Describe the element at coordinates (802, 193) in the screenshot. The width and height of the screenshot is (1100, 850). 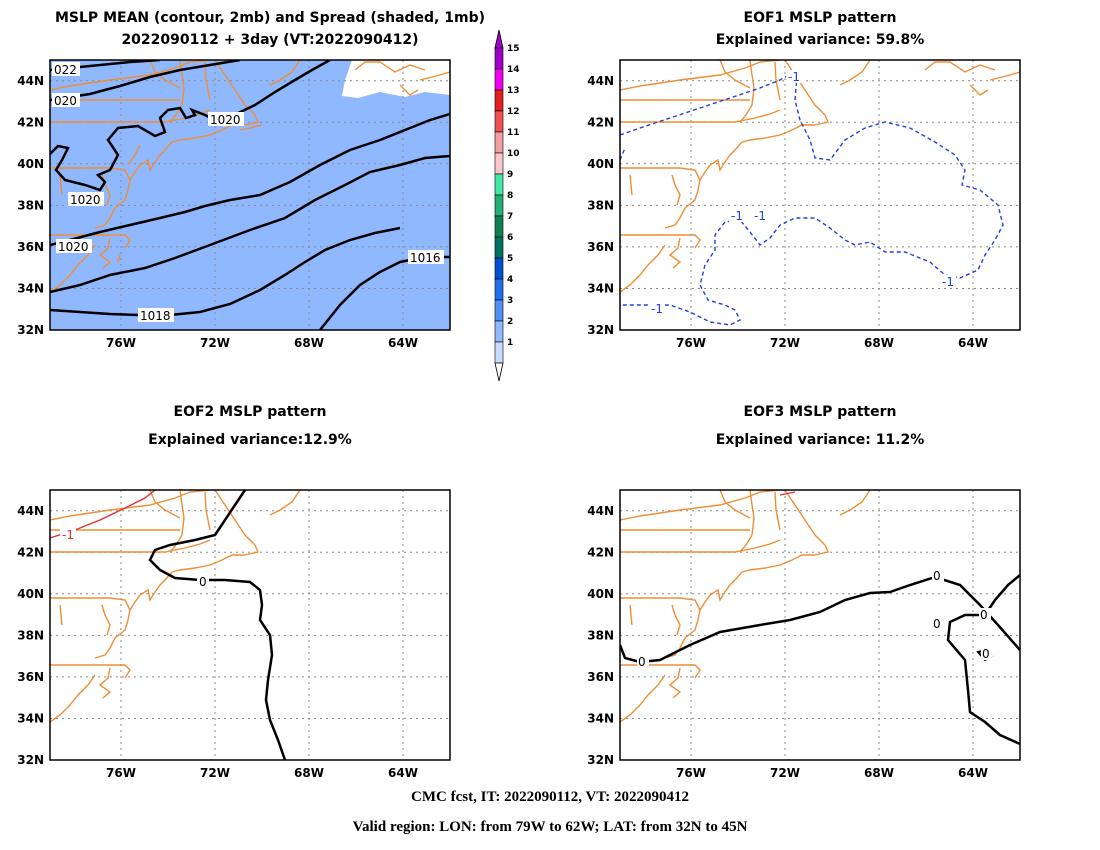
I see `panel2-contour-labels: -1 -1 -1 -1 -1` at that location.